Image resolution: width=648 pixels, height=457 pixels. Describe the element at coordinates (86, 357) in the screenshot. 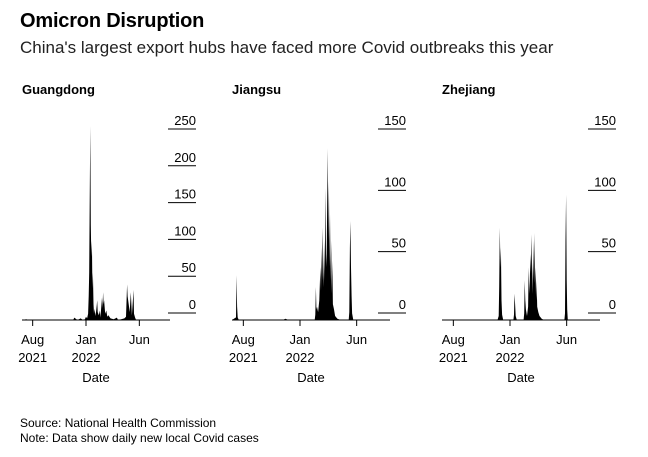

I see `panel-guangdong-x-tick-label: 2022` at that location.